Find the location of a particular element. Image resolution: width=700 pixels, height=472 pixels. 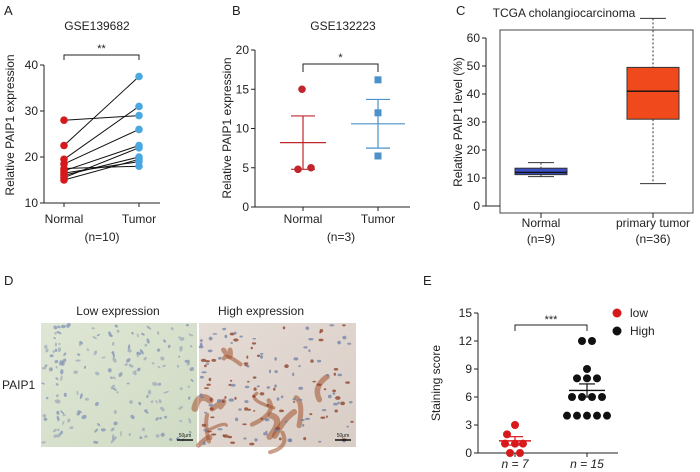

high-expression-title: High expression is located at coordinates (261, 311).